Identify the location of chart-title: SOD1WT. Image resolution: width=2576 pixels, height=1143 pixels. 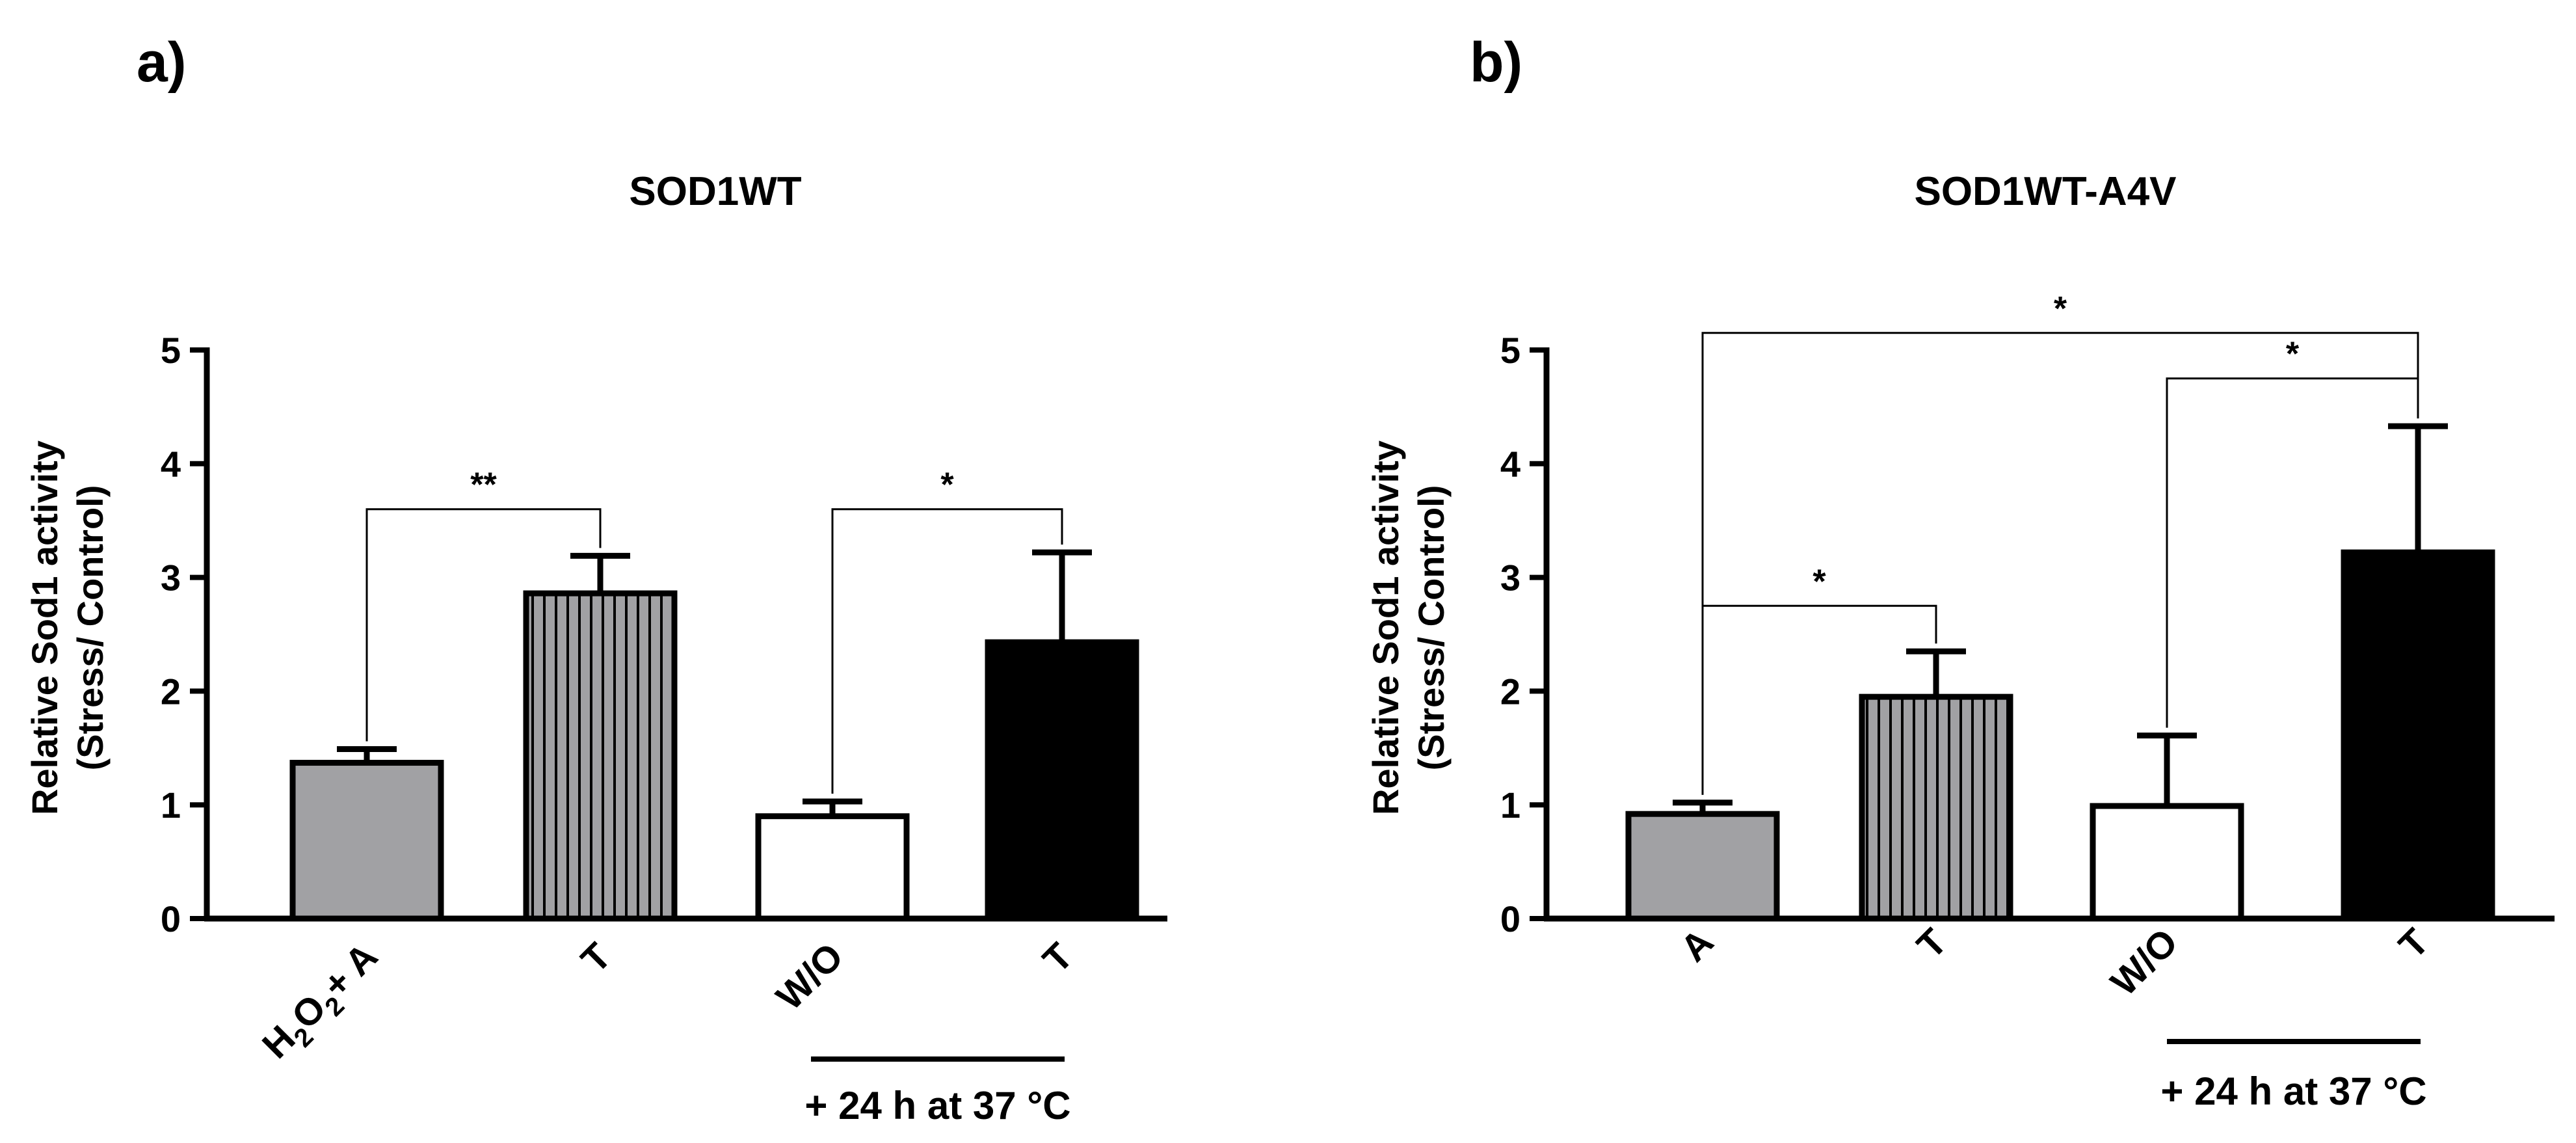
(715, 191).